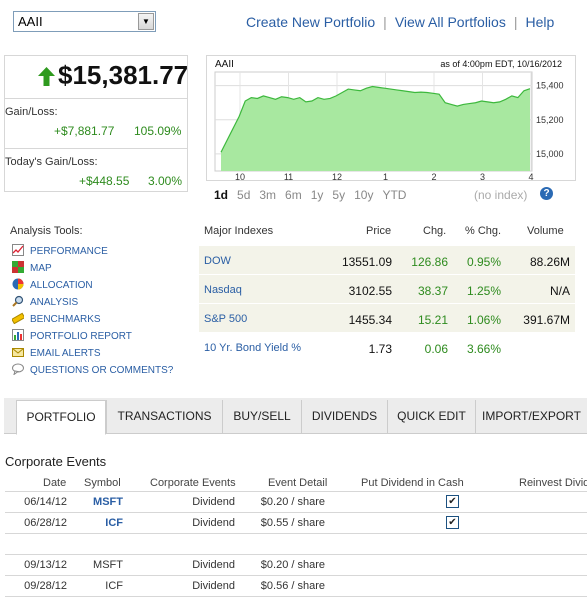 This screenshot has width=587, height=597. I want to click on help-icon: ?, so click(546, 193).